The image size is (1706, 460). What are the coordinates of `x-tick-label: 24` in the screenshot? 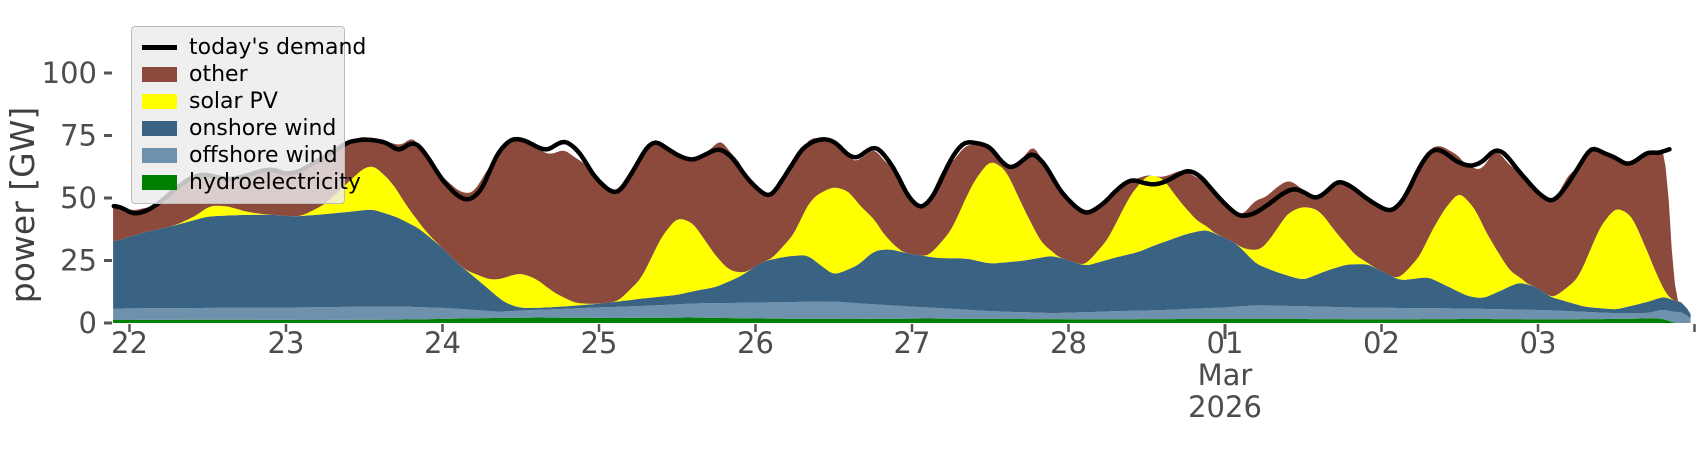 It's located at (442, 343).